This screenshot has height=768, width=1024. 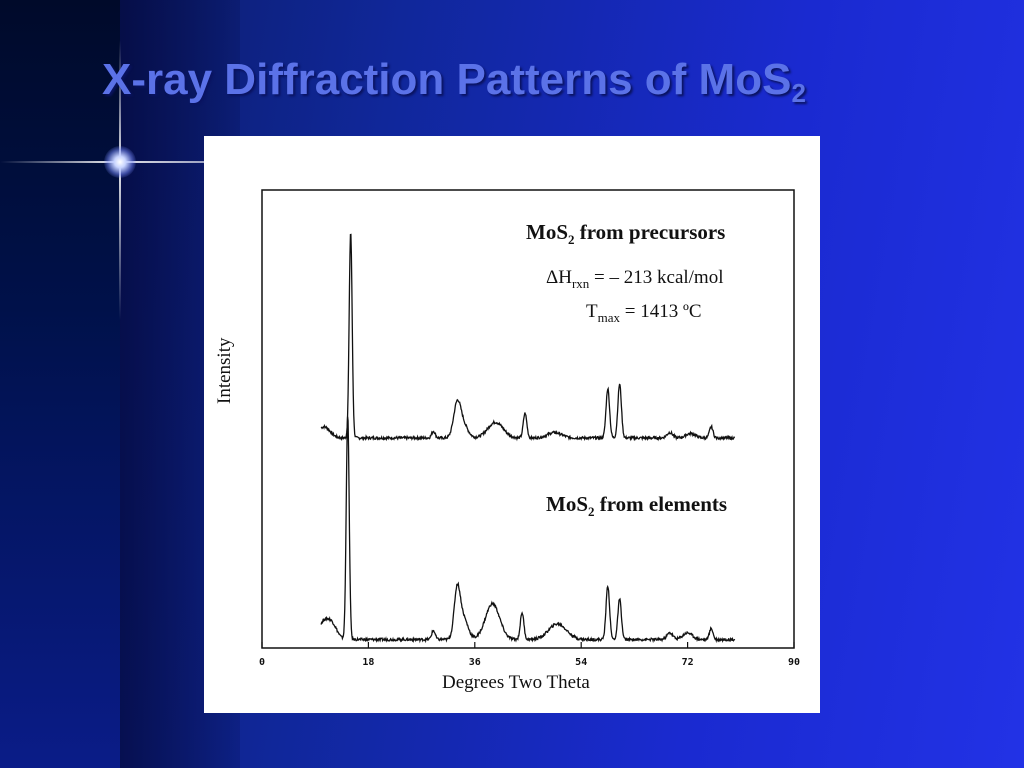 What do you see at coordinates (528, 530) in the screenshot?
I see `series-line-elements` at bounding box center [528, 530].